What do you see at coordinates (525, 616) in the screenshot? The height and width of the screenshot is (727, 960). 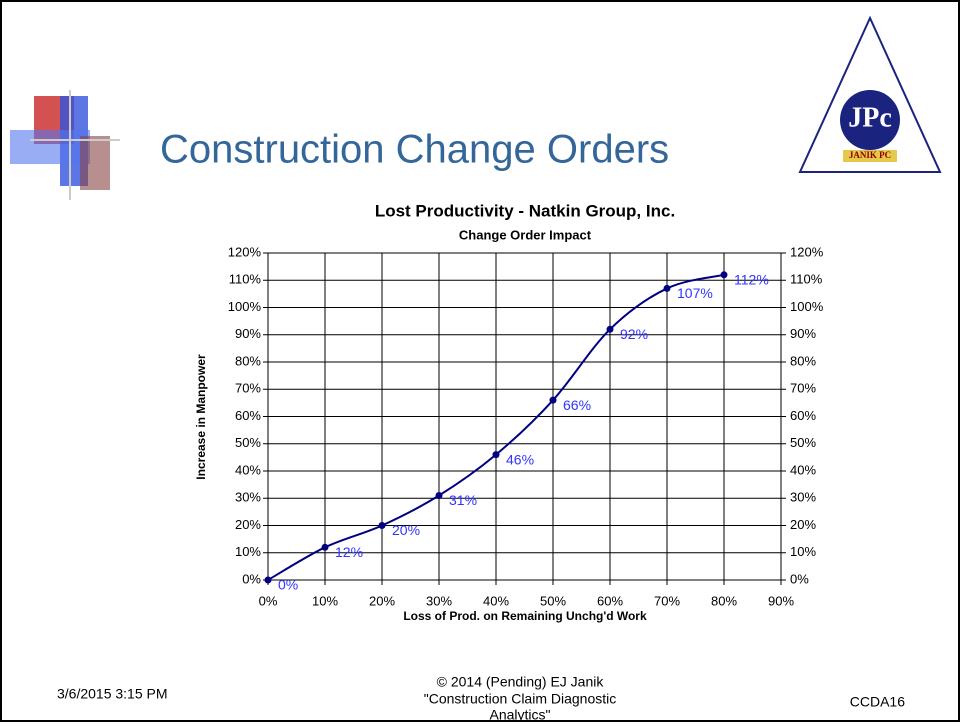 I see `x-axis-label: Loss of Prod. on Remaining Unchg'd Work` at bounding box center [525, 616].